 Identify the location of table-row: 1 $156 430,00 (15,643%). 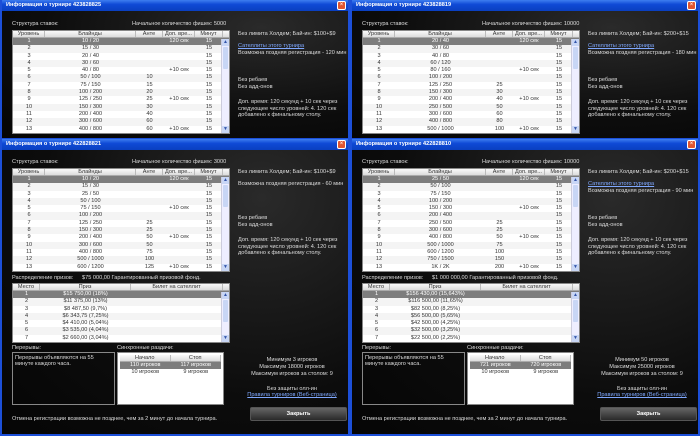
(471, 295).